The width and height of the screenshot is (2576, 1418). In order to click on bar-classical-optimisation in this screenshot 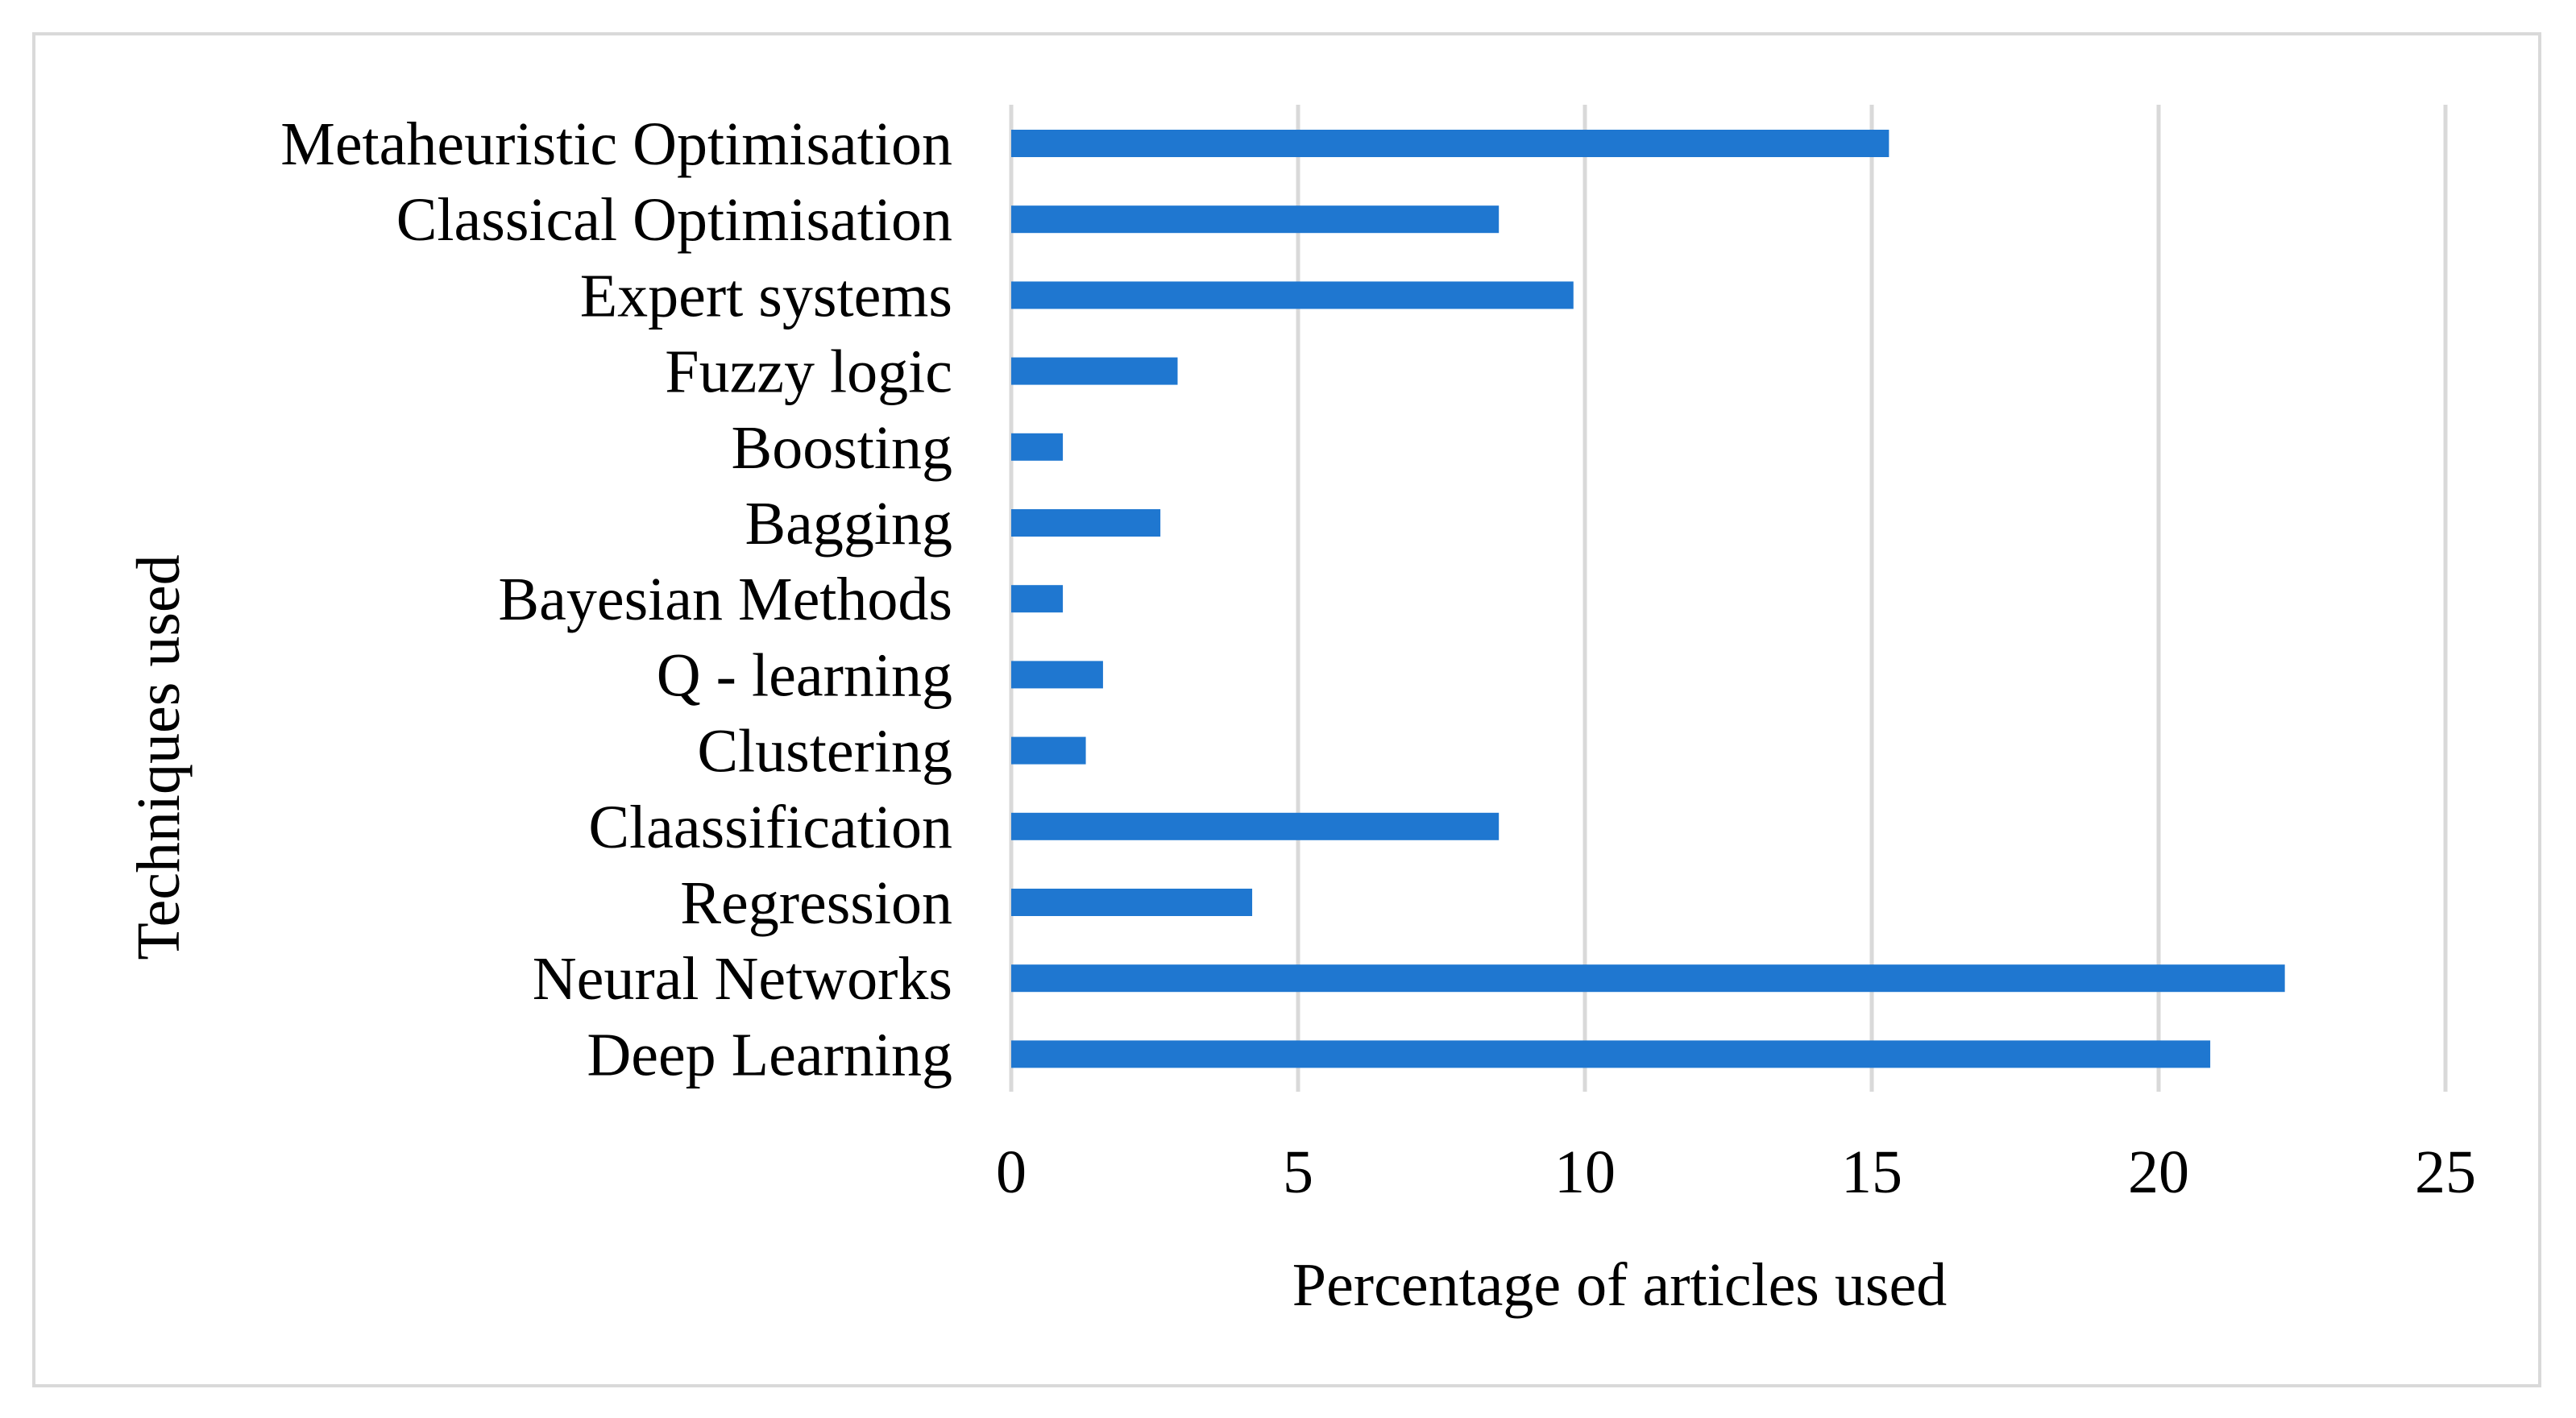, I will do `click(1255, 219)`.